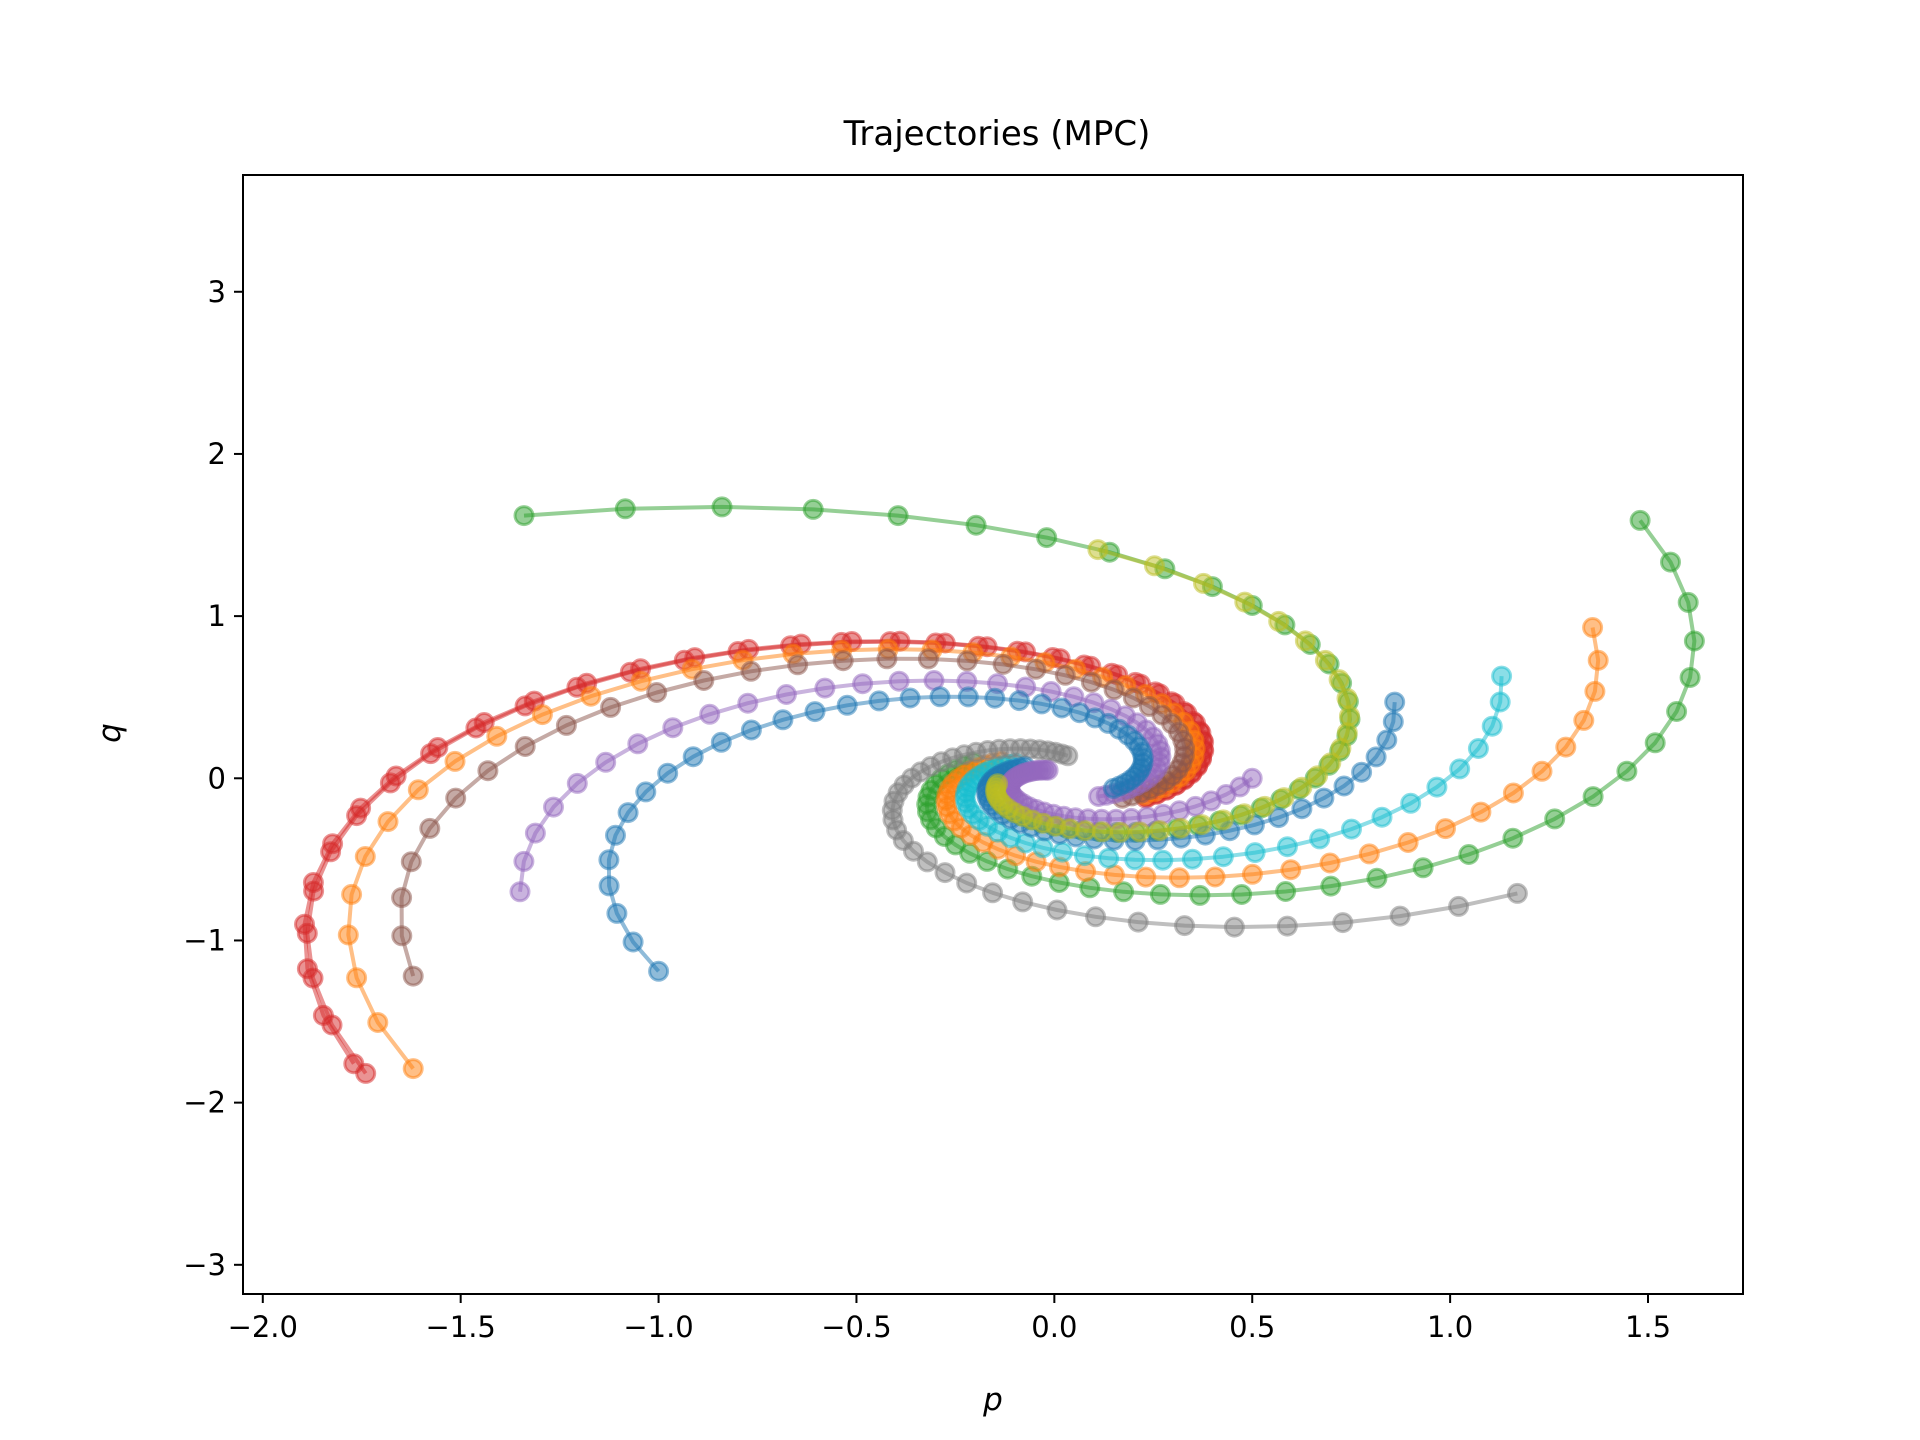  I want to click on x-tick-label: 0.5, so click(1252, 1327).